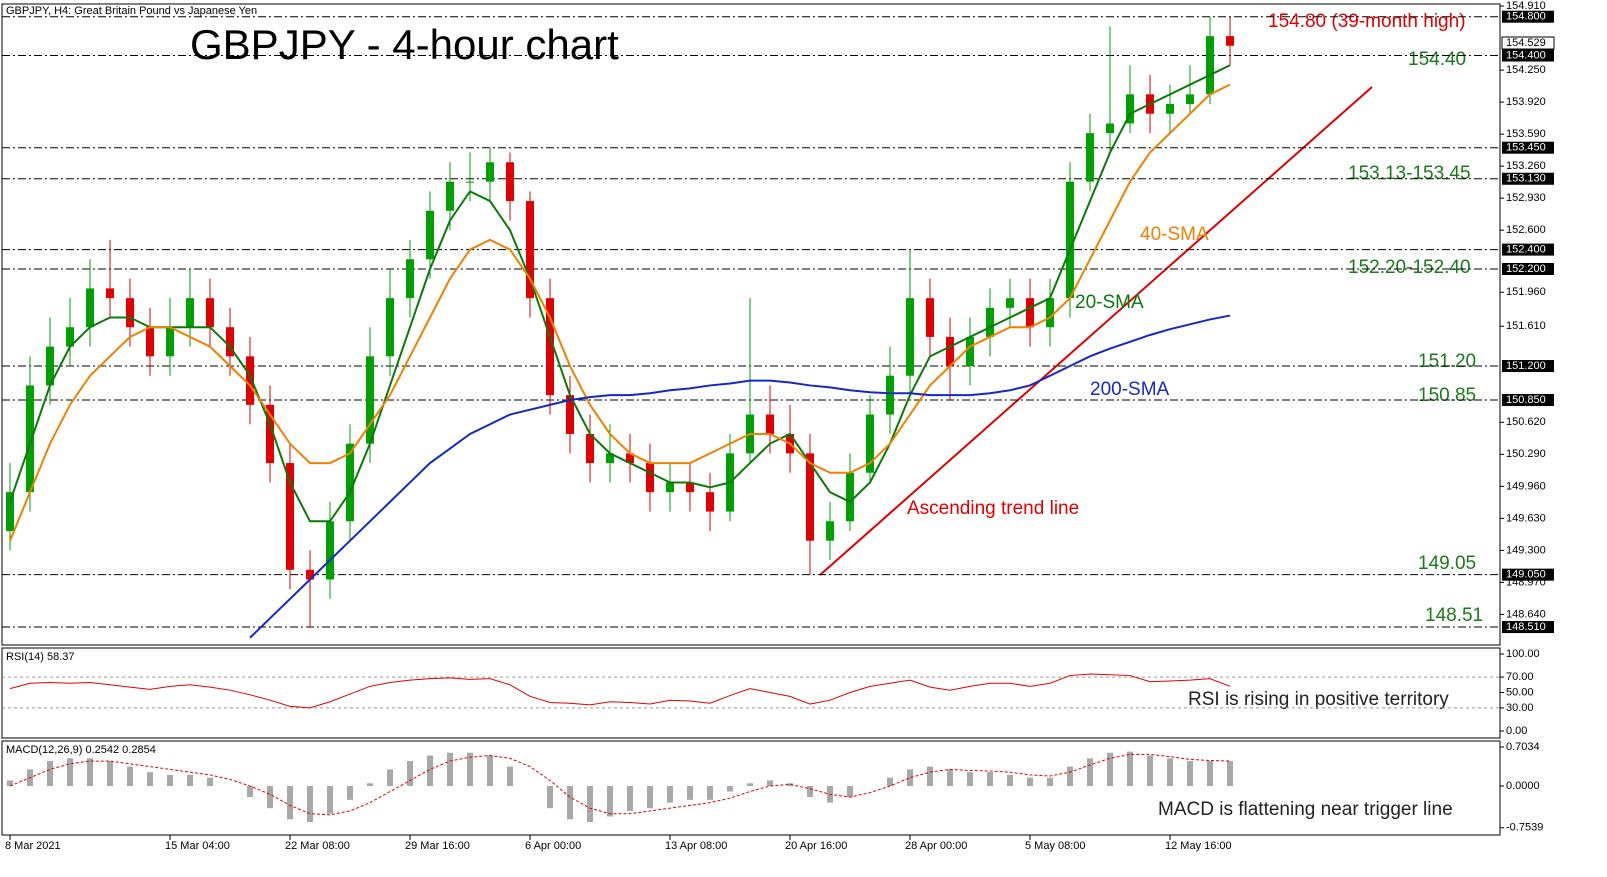 This screenshot has width=1607, height=877. Describe the element at coordinates (1526, 326) in the screenshot. I see `y-tick-label: 151.610` at that location.